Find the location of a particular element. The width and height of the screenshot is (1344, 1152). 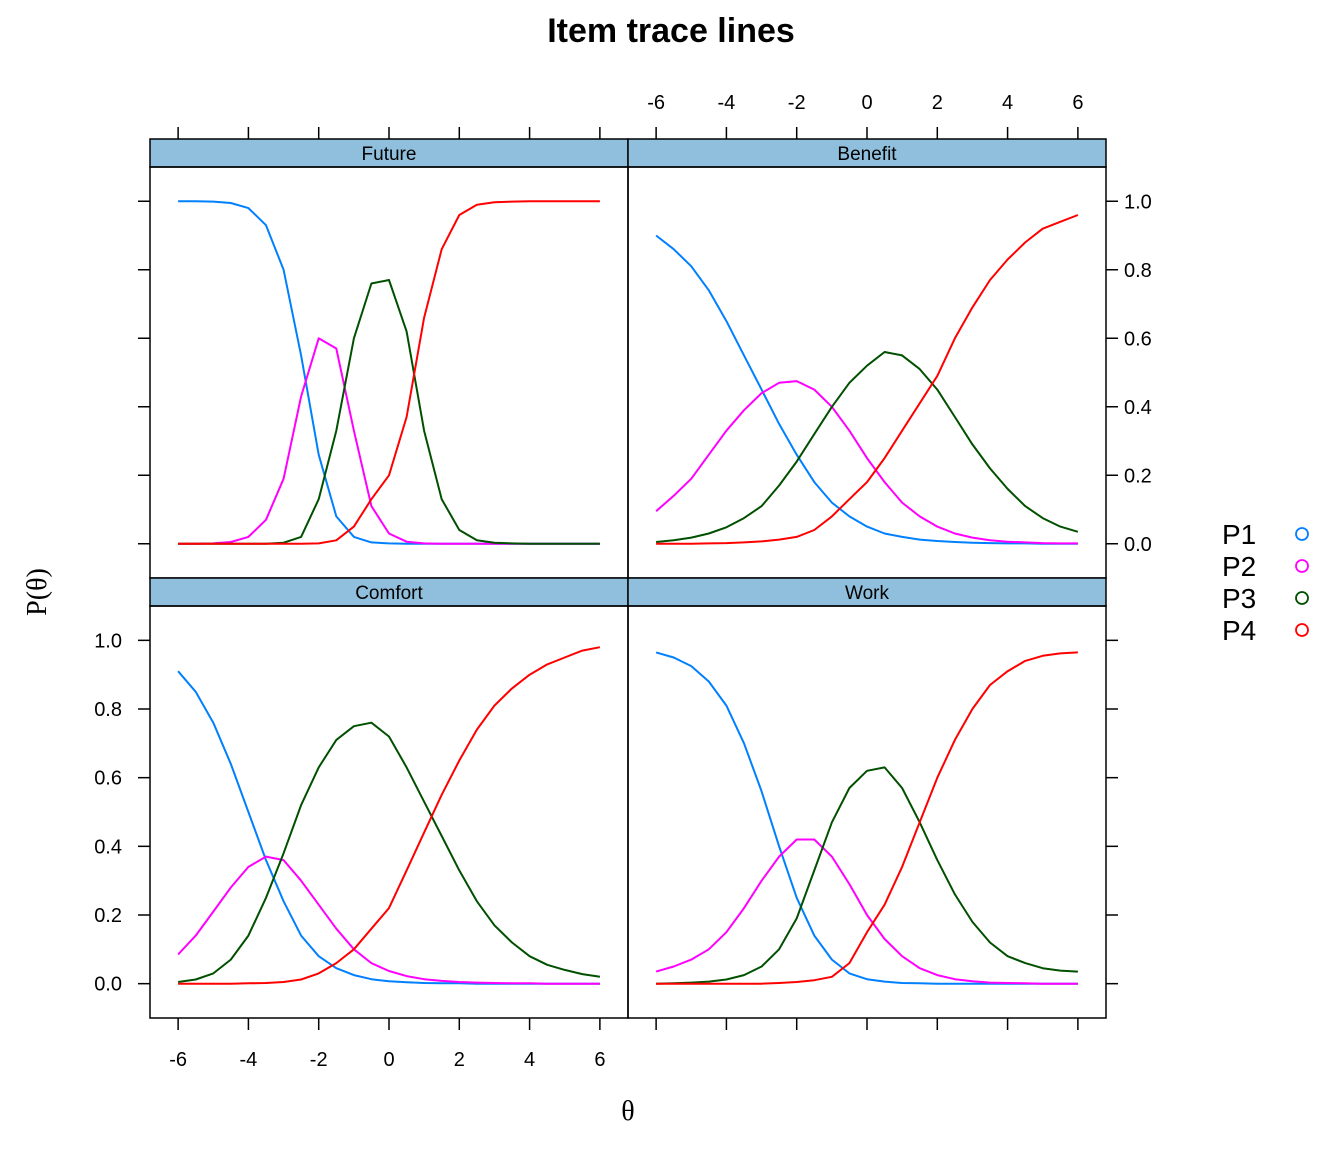

y-axis-title: P(θ) is located at coordinates (37, 592).